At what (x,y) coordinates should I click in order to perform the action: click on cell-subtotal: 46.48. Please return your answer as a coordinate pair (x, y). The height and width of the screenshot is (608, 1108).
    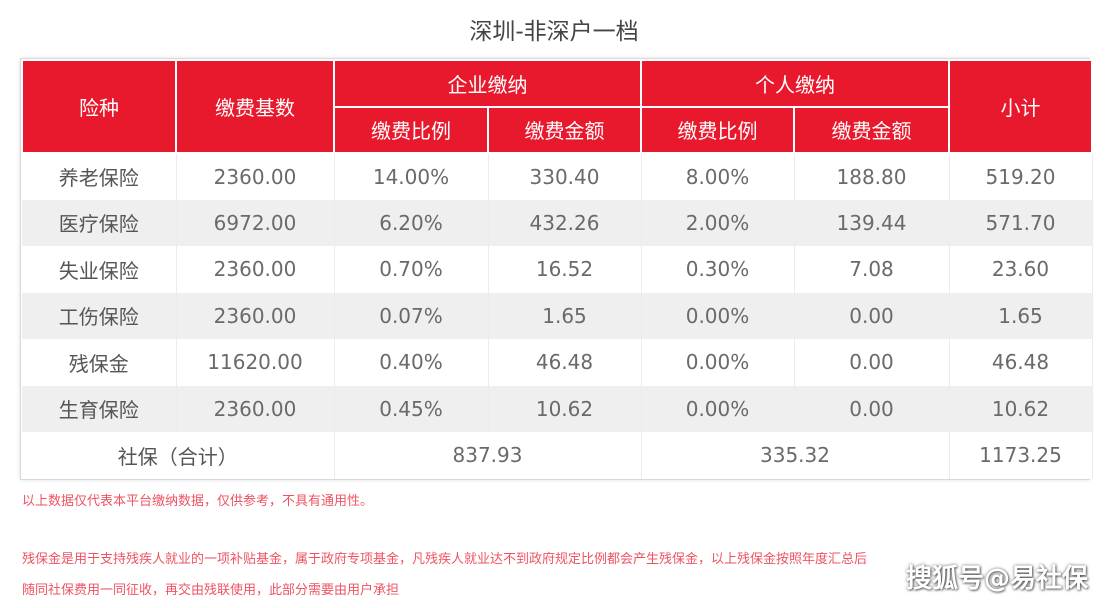
    Looking at the image, I should click on (1021, 362).